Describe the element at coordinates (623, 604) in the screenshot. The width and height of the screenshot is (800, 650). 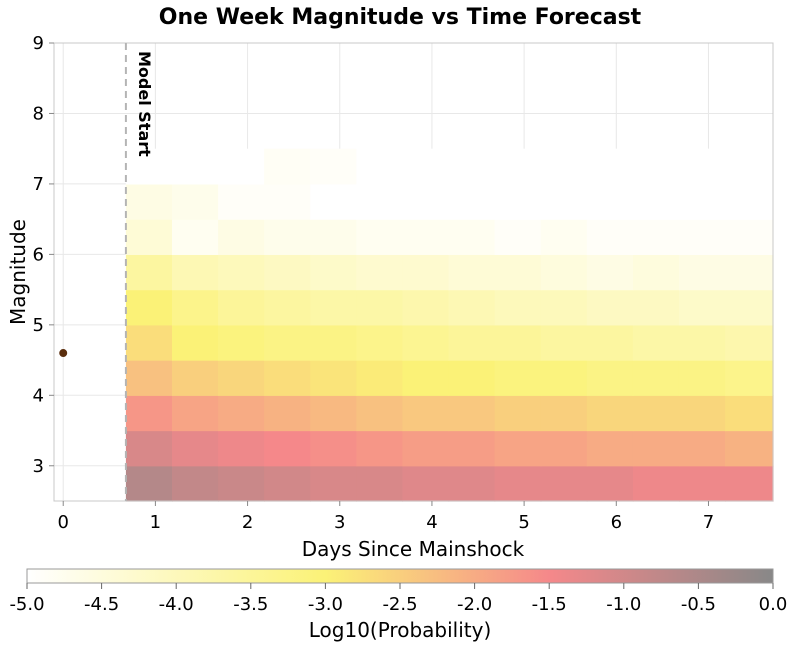
I see `colorbar-tick-label: -1.0` at that location.